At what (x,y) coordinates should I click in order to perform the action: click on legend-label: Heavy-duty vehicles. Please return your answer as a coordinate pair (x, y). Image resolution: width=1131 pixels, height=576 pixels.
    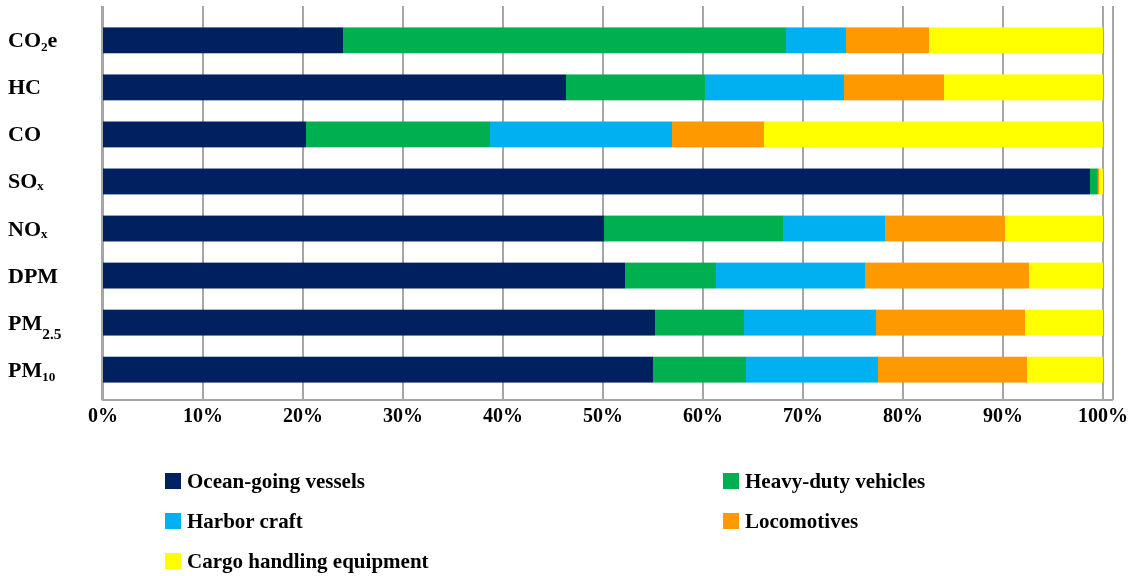
    Looking at the image, I should click on (835, 481).